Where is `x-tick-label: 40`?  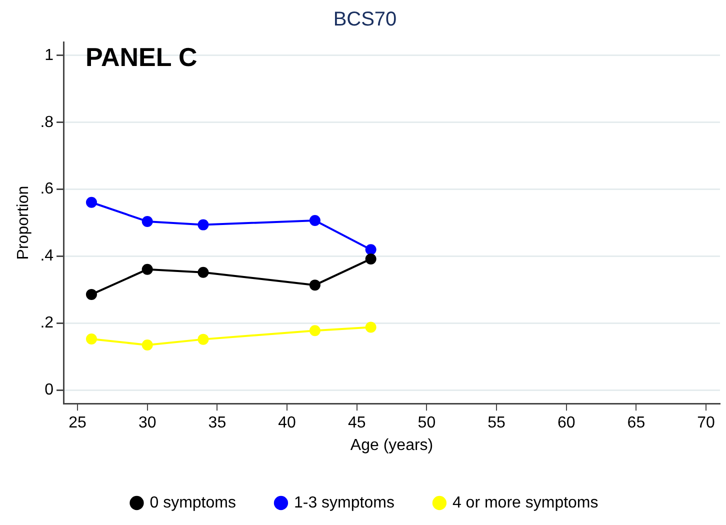 x-tick-label: 40 is located at coordinates (287, 423).